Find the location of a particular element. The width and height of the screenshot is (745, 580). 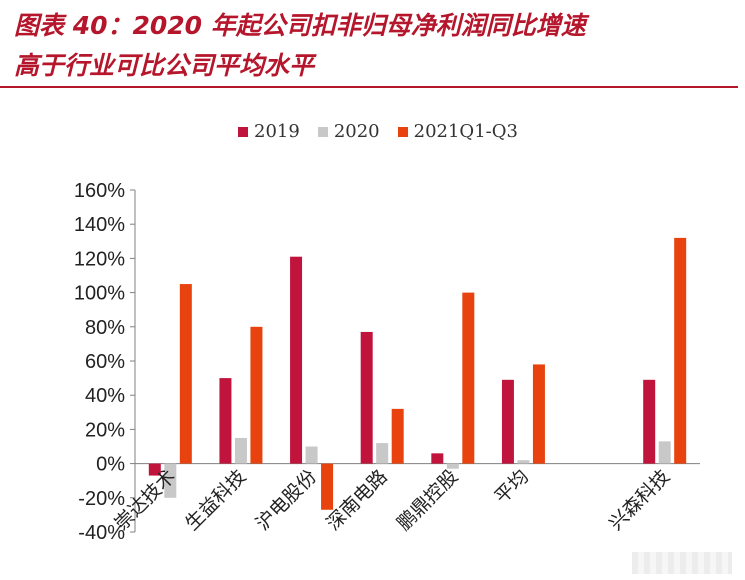

y-tick-label: 0% is located at coordinates (110, 465).